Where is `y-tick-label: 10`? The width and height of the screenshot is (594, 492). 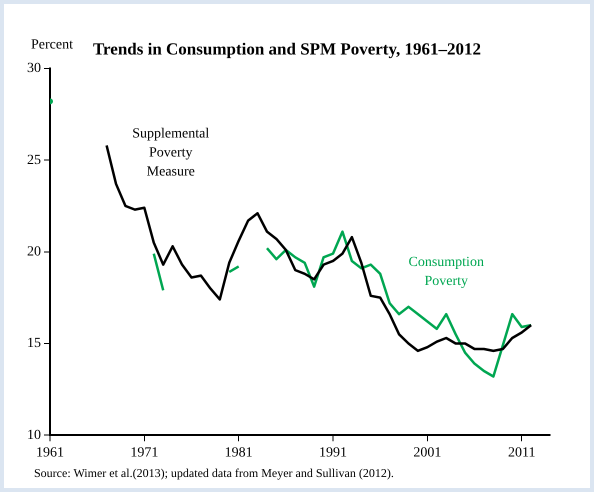
y-tick-label: 10 is located at coordinates (34, 435).